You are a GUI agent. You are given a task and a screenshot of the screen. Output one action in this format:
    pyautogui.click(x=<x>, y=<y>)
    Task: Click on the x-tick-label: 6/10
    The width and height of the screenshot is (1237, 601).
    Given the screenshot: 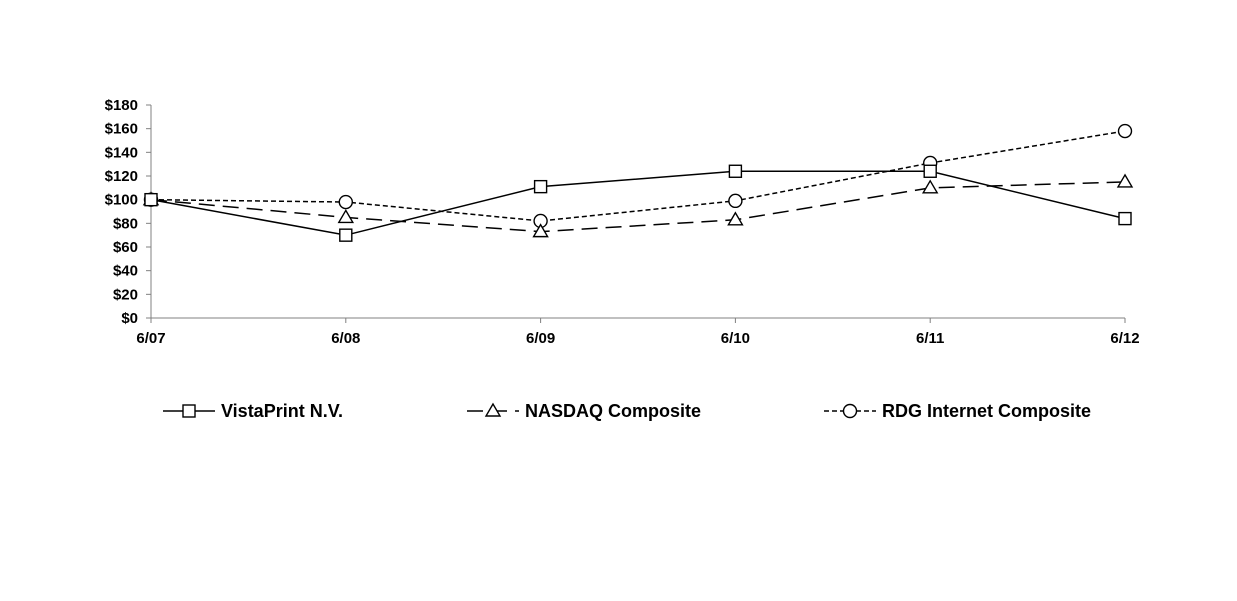 What is the action you would take?
    pyautogui.click(x=735, y=338)
    